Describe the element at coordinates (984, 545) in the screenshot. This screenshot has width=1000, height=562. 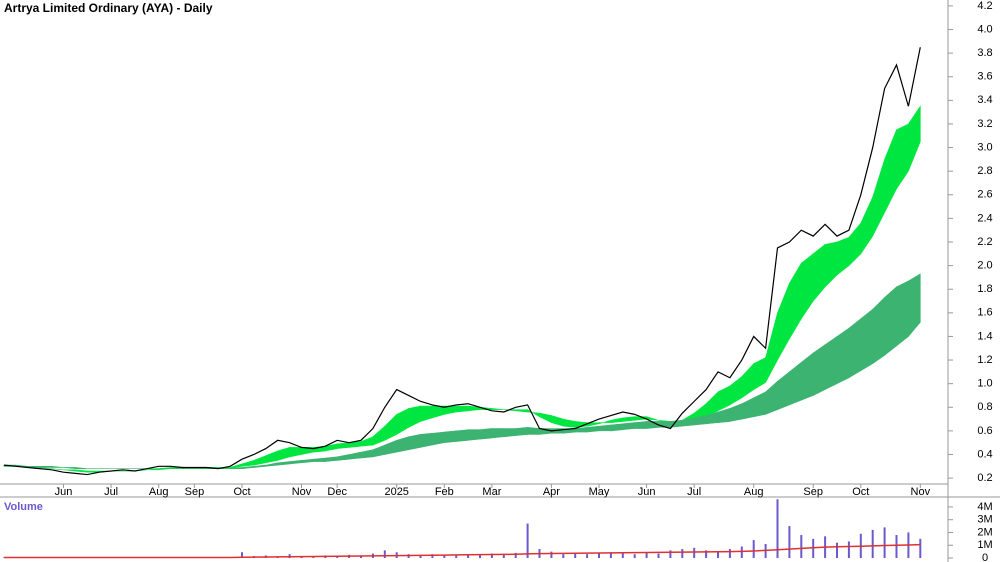
I see `y-tick-label: 1M` at that location.